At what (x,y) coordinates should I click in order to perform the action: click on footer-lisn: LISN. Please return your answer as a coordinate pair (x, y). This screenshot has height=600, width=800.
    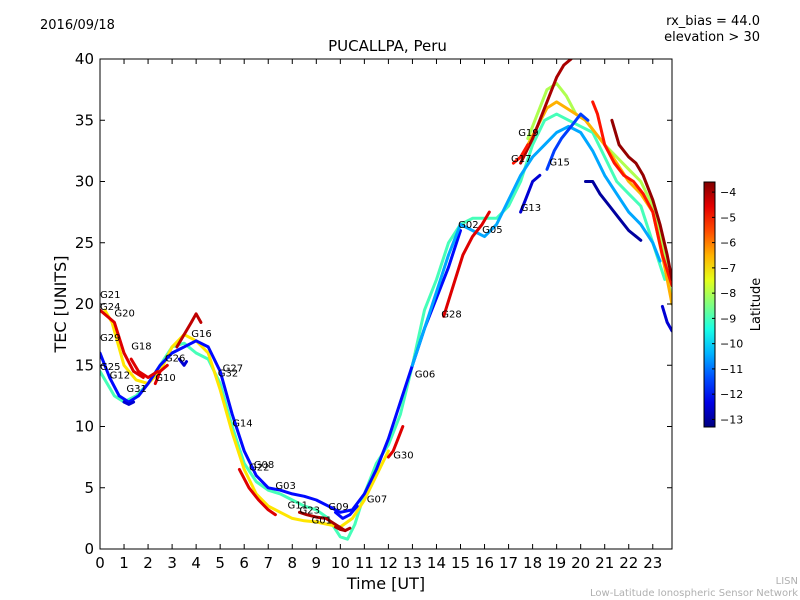
    Looking at the image, I should click on (786, 581).